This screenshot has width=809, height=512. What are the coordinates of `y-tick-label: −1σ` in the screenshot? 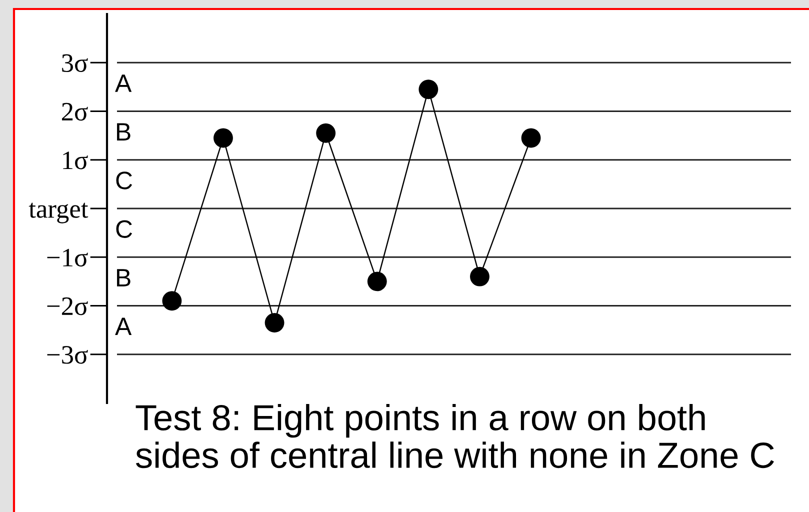 It's located at (67, 257).